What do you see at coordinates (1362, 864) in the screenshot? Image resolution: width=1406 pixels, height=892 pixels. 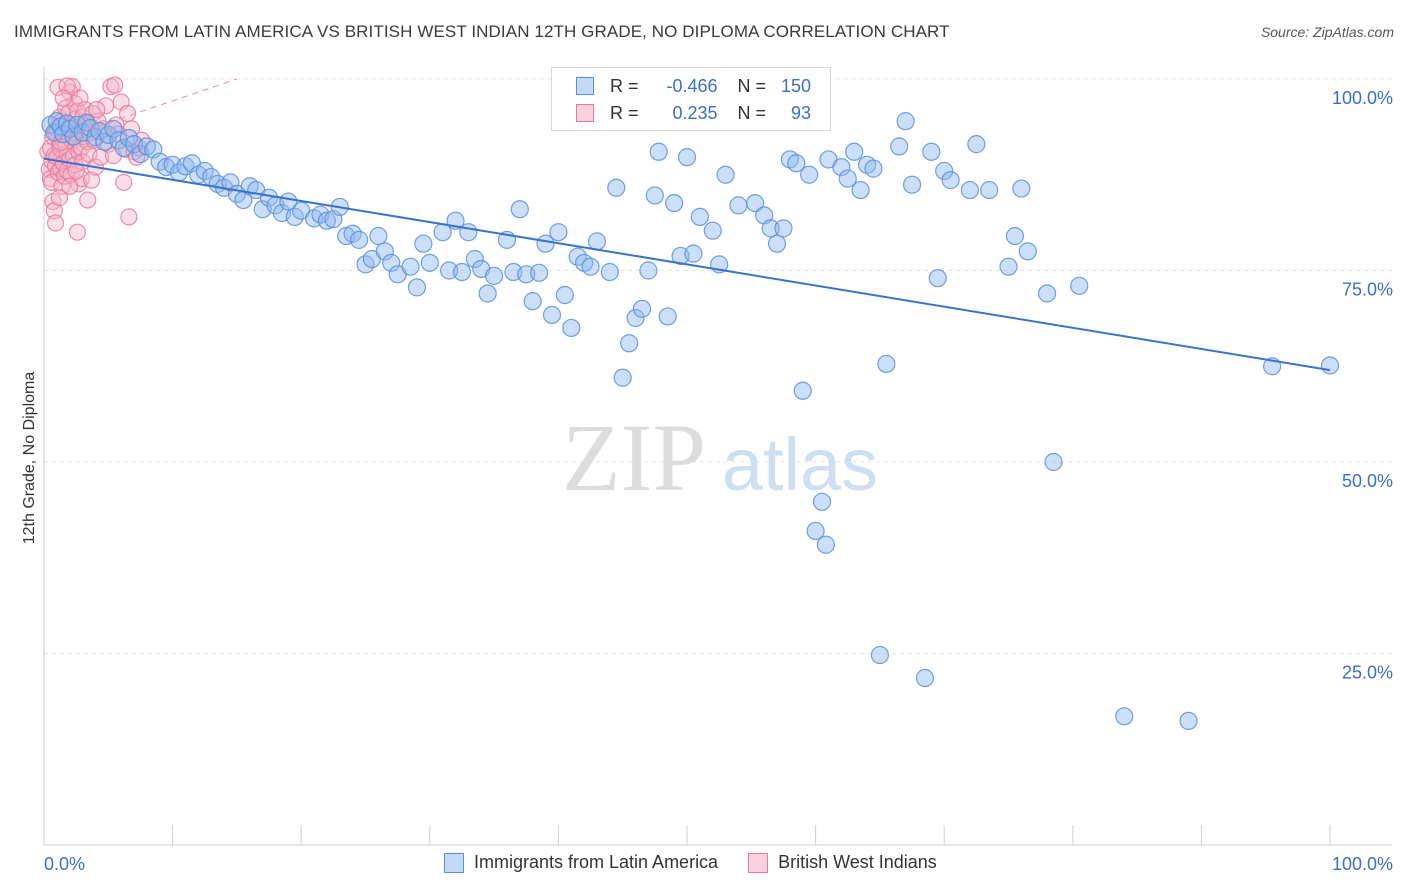 I see `x-tick-label: 100.0%` at bounding box center [1362, 864].